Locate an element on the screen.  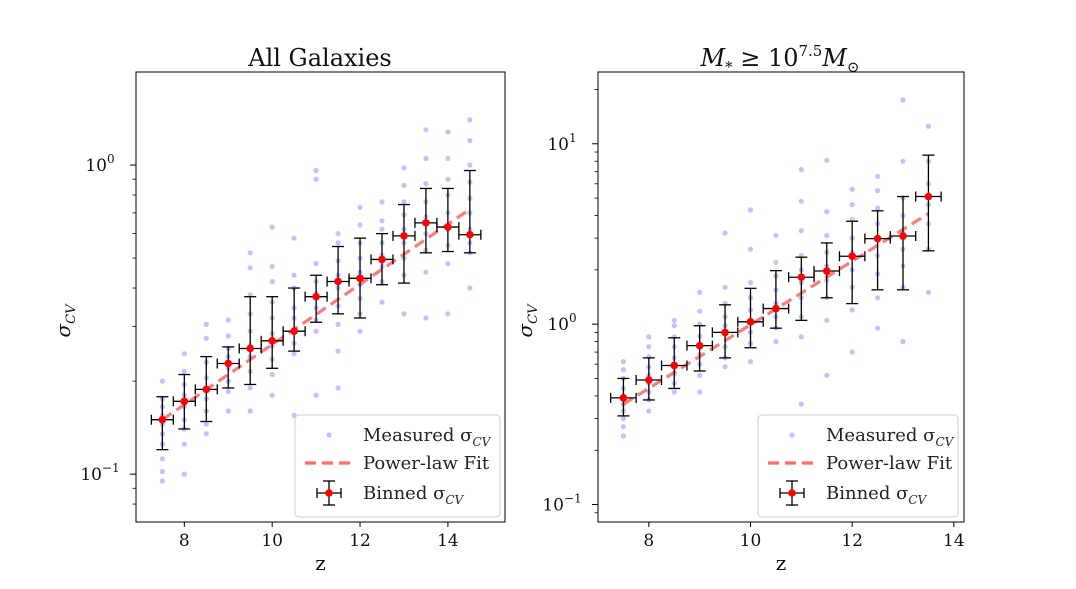
left-legend-box is located at coordinates (397, 466).